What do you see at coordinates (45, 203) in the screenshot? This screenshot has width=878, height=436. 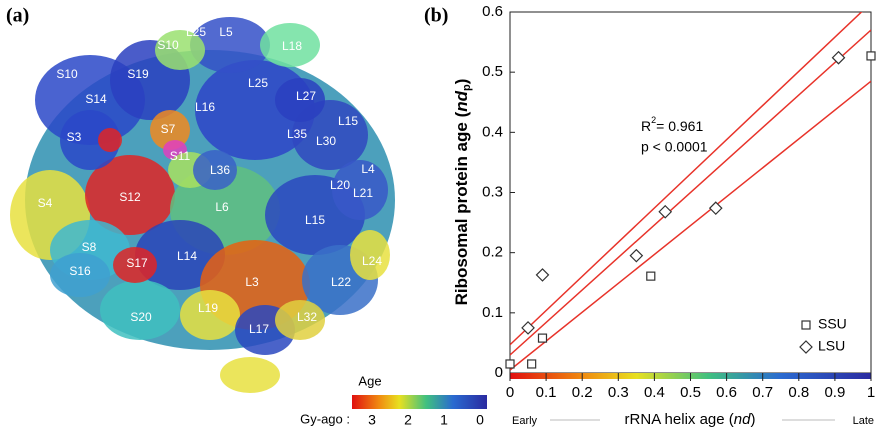 I see `protein-label: S4` at bounding box center [45, 203].